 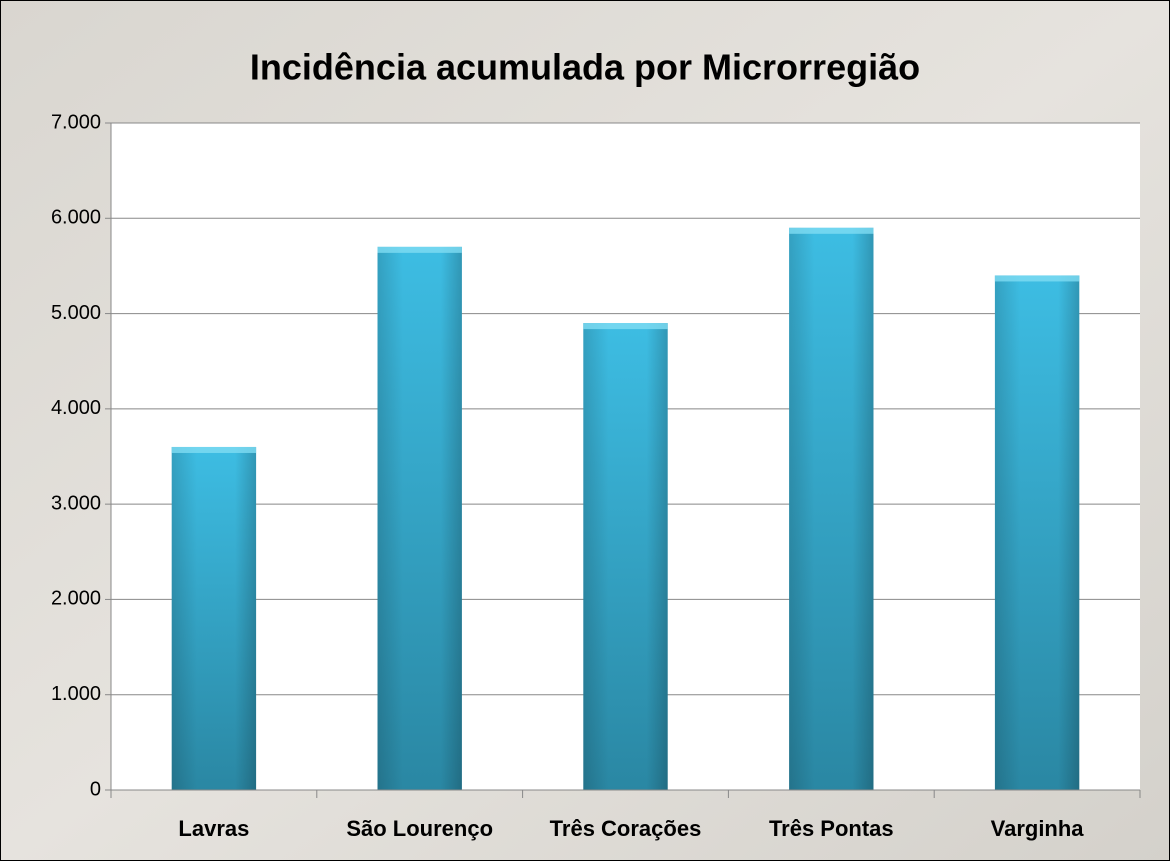 What do you see at coordinates (76, 503) in the screenshot?
I see `y-tick-label: 3.000` at bounding box center [76, 503].